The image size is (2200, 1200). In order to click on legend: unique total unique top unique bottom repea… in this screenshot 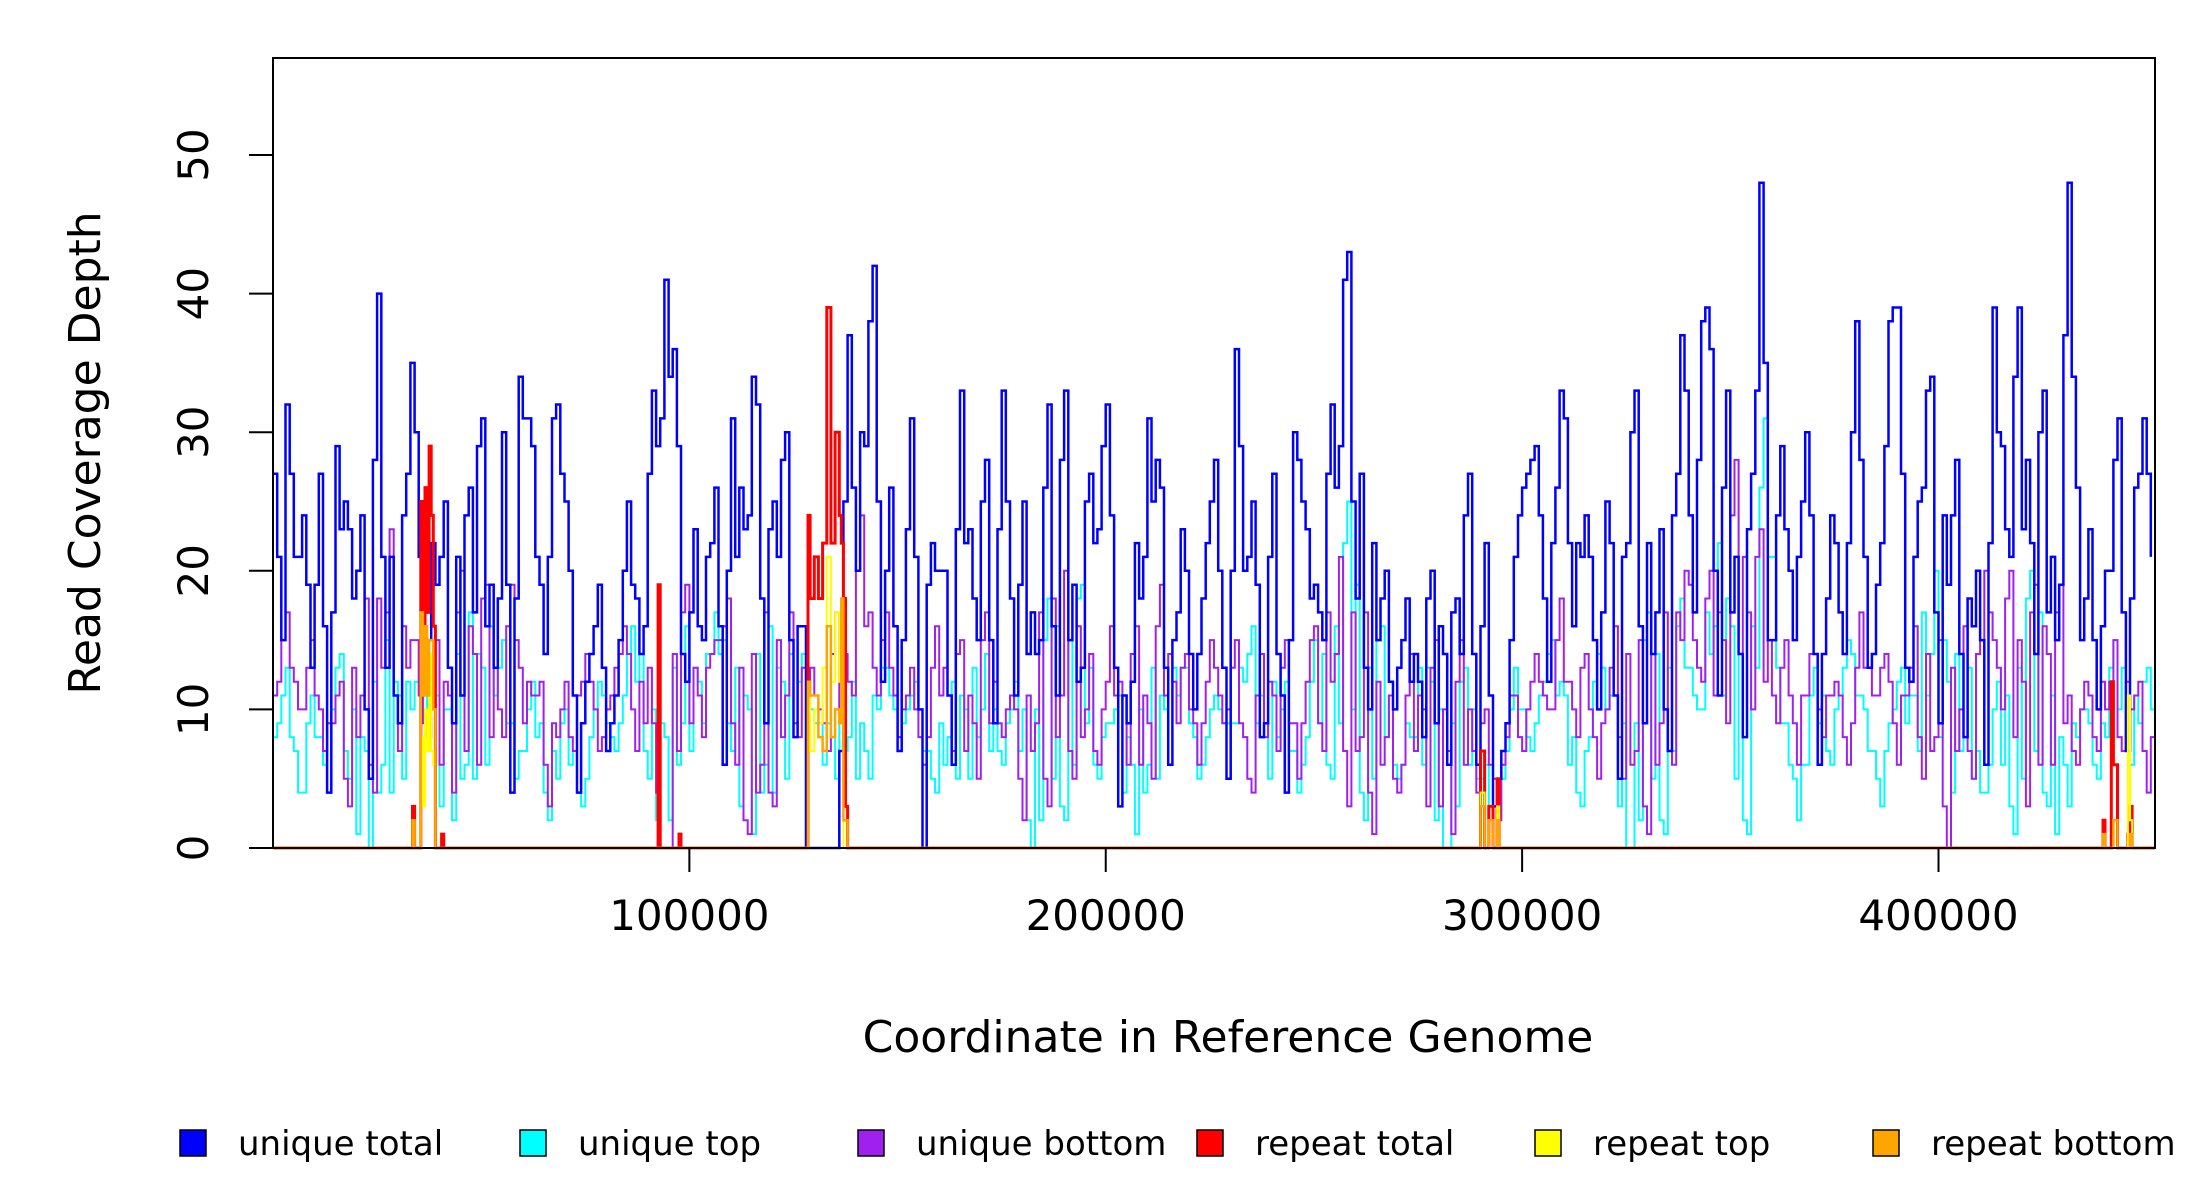, I will do `click(1177, 1144)`.